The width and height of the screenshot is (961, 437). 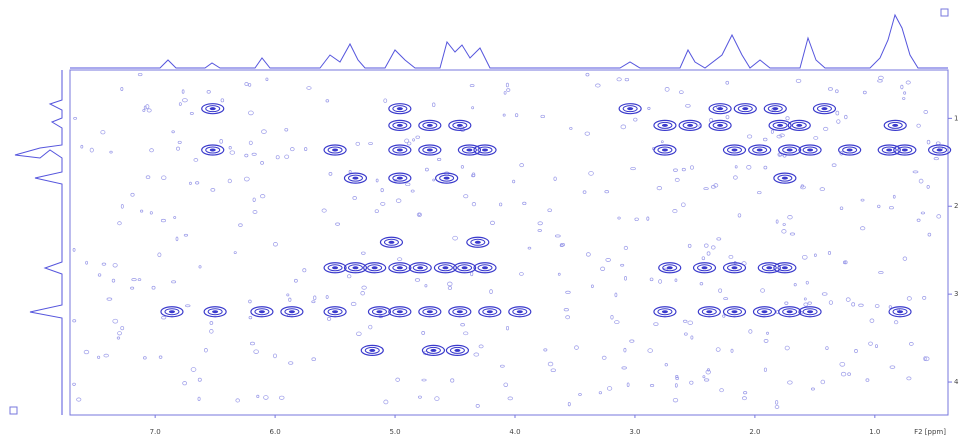 I want to click on x-tick-label: 6.0, so click(x=275, y=432).